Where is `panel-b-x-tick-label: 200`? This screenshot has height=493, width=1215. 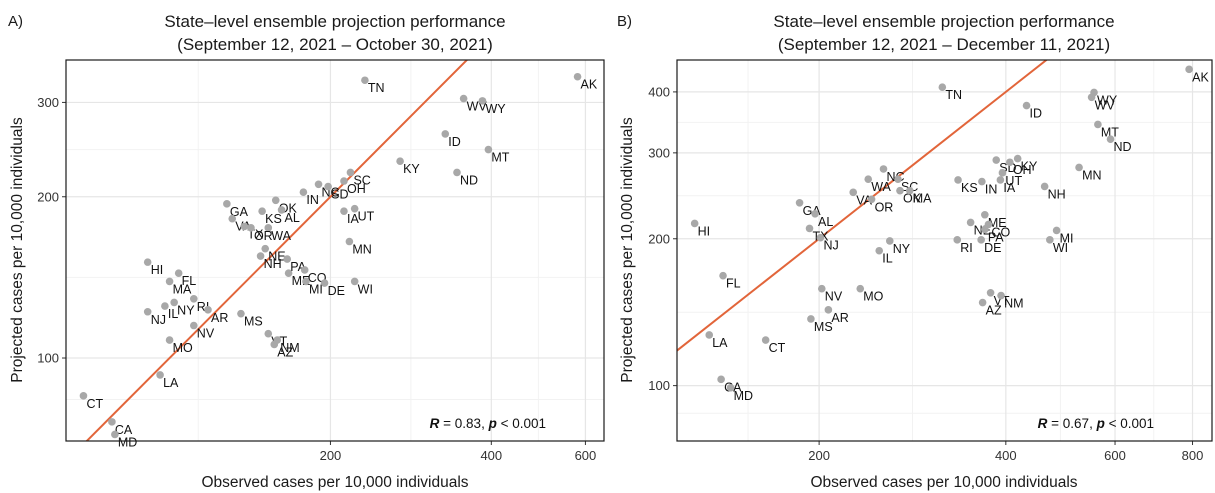 panel-b-x-tick-label: 200 is located at coordinates (819, 455).